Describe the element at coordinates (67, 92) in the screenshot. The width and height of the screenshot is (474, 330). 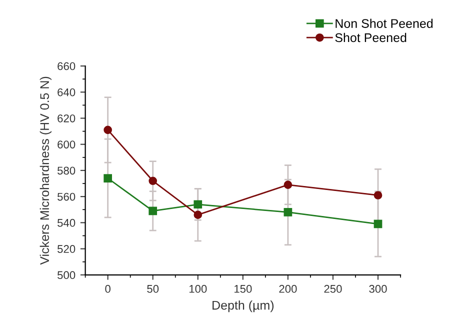
I see `y-tick-label: 640` at that location.